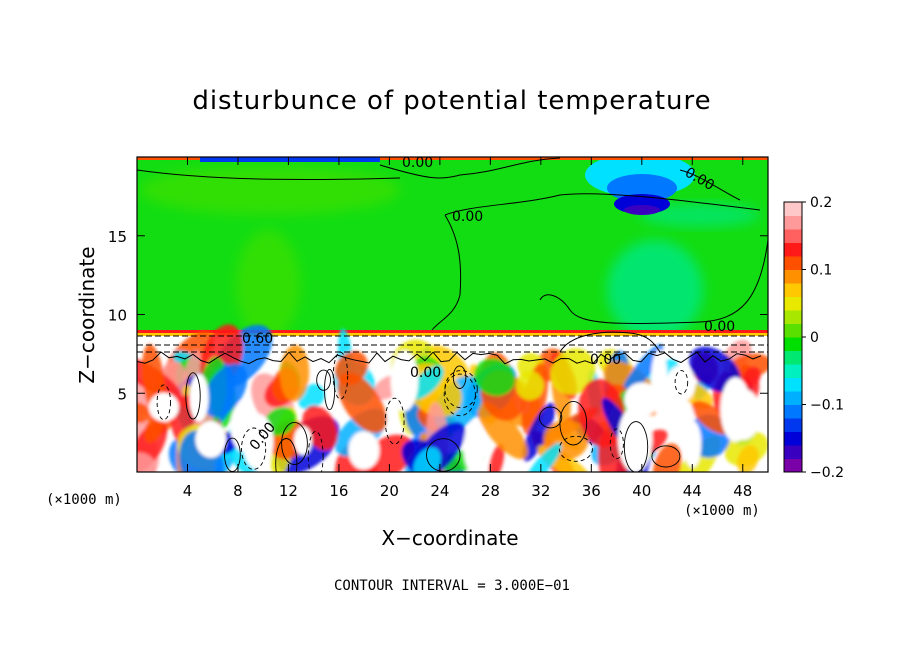 This screenshot has width=904, height=654. What do you see at coordinates (188, 491) in the screenshot?
I see `x-tick-label: 4` at bounding box center [188, 491].